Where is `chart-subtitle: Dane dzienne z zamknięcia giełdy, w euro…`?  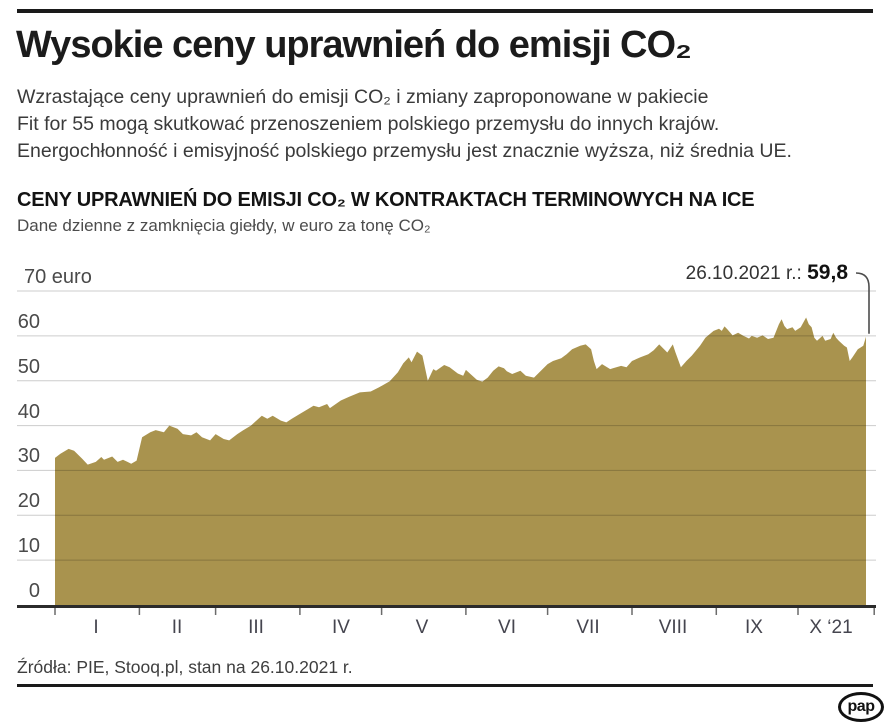 chart-subtitle: Dane dzienne z zamknięcia giełdy, w euro… is located at coordinates (224, 225).